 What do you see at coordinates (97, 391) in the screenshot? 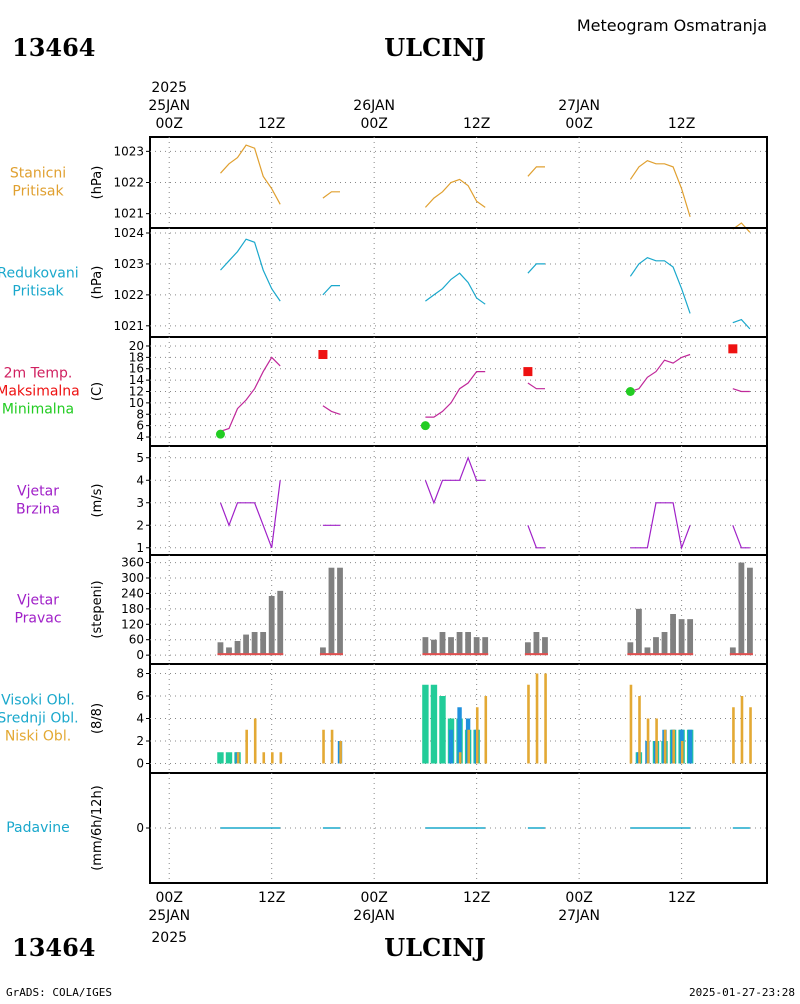
I see `unit-label-temp: (C)` at bounding box center [97, 391].